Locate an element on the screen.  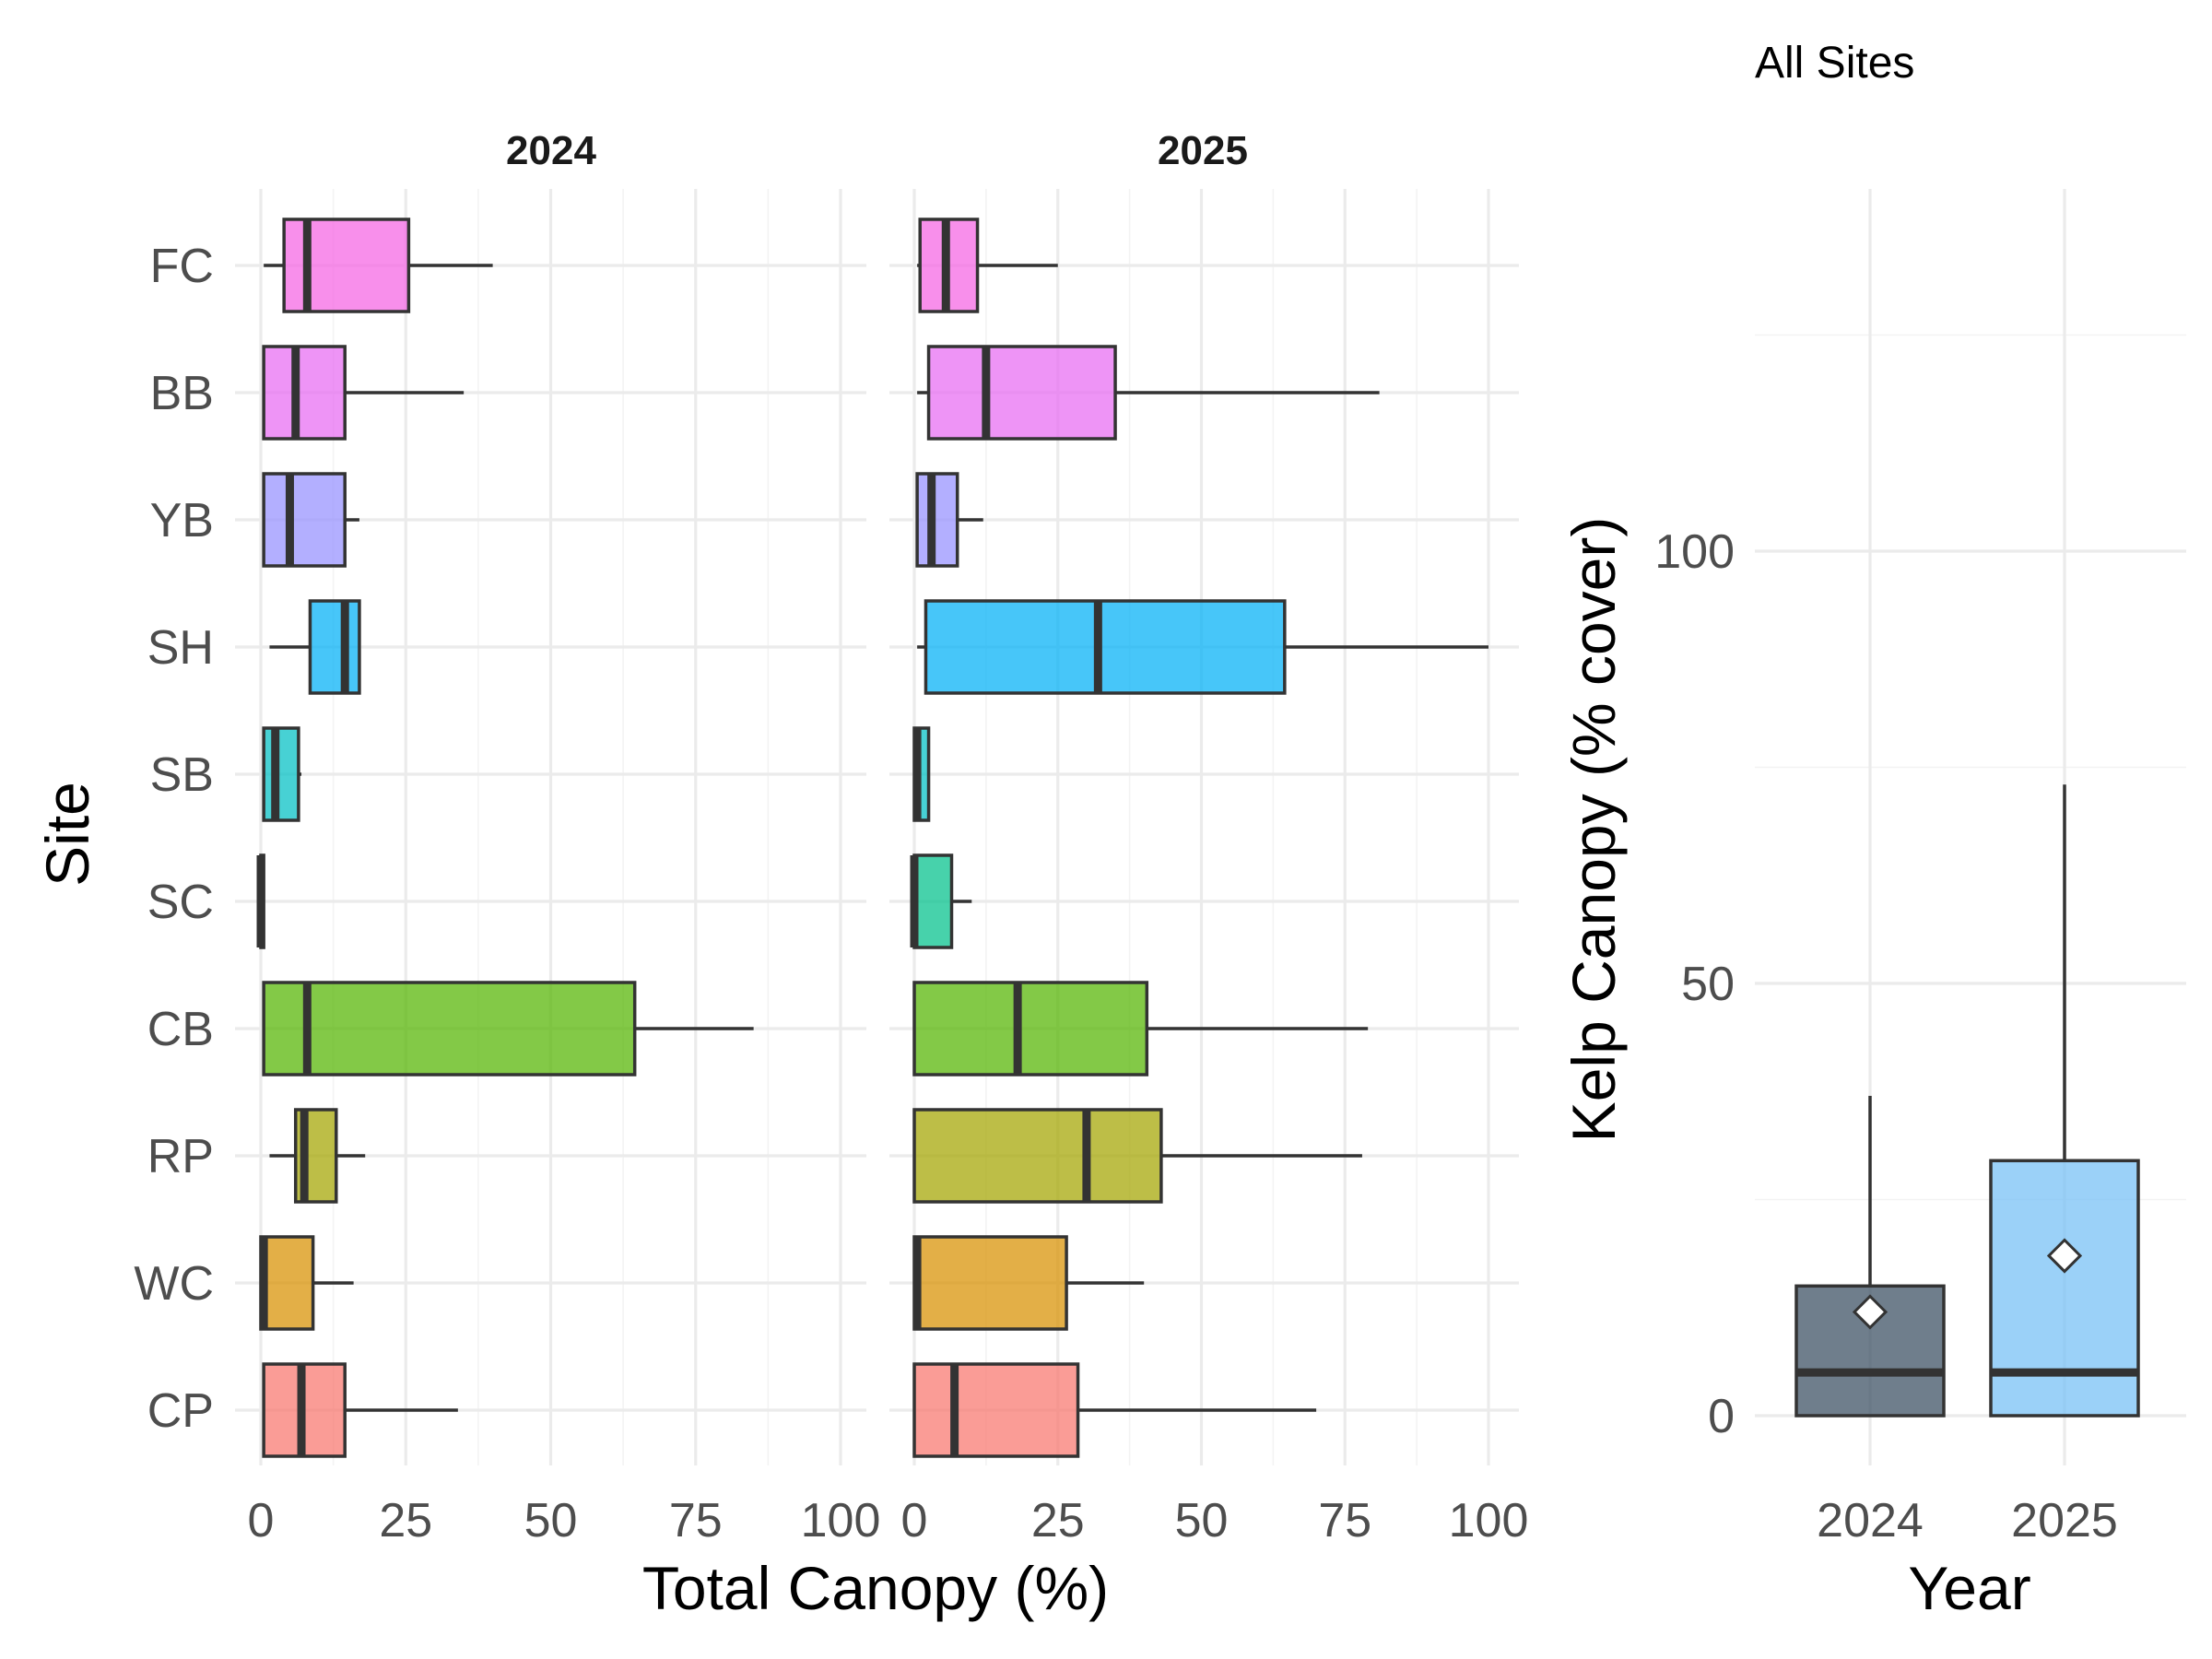
box-2025-SC is located at coordinates (941, 901).